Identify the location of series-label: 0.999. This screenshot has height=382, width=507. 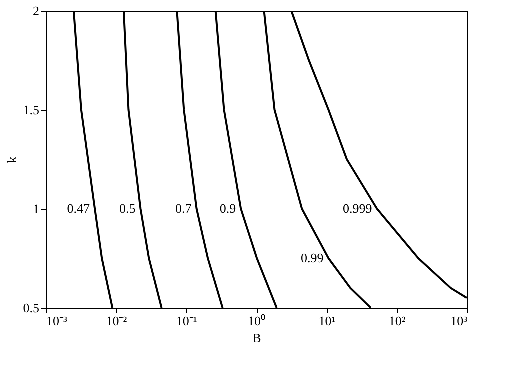
(357, 208).